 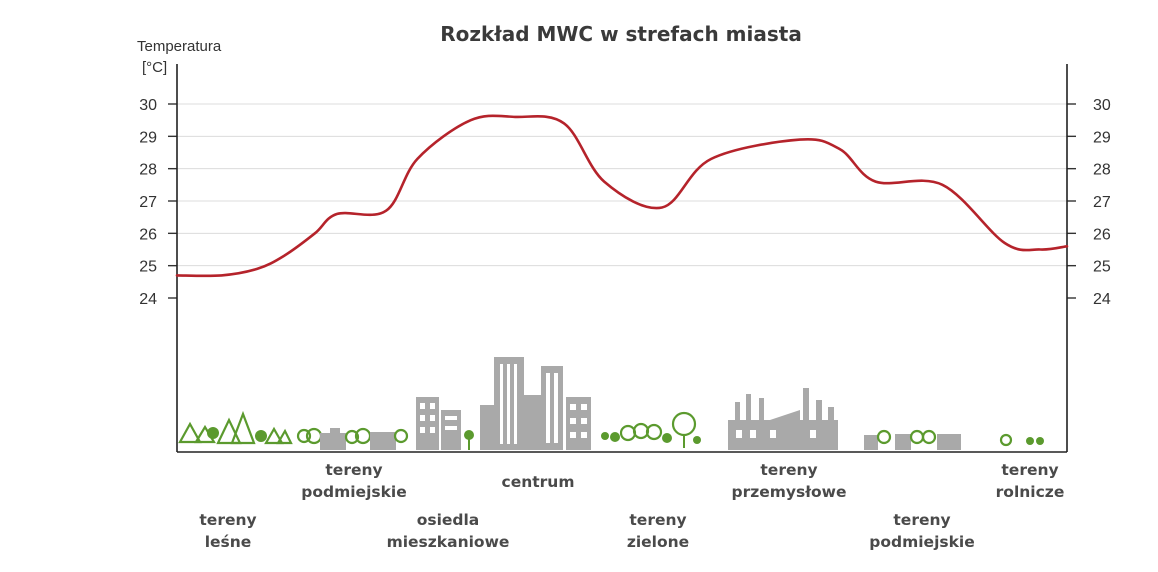 What do you see at coordinates (148, 137) in the screenshot?
I see `y-tick-label-left: 29` at bounding box center [148, 137].